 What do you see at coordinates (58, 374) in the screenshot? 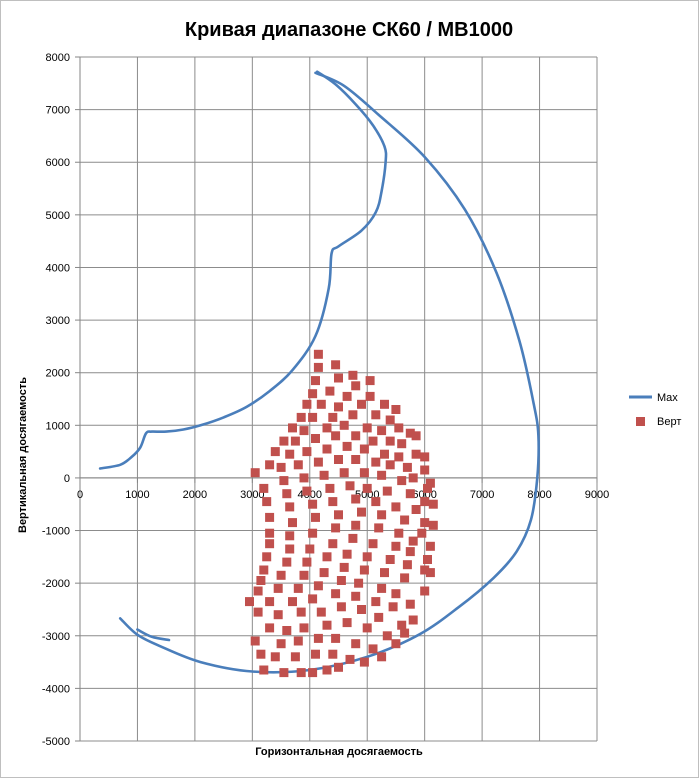
I see `y-tick-label: 2000` at bounding box center [58, 374].